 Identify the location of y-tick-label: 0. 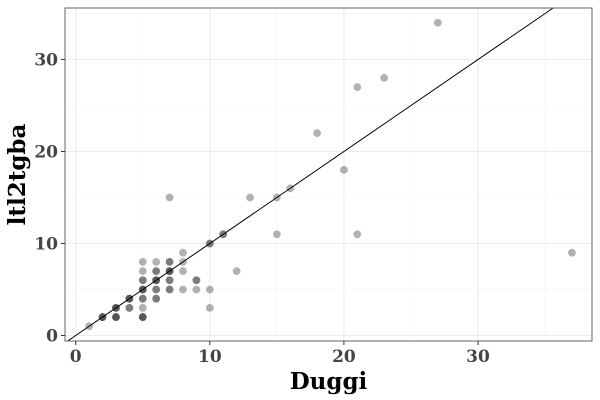
(52, 336).